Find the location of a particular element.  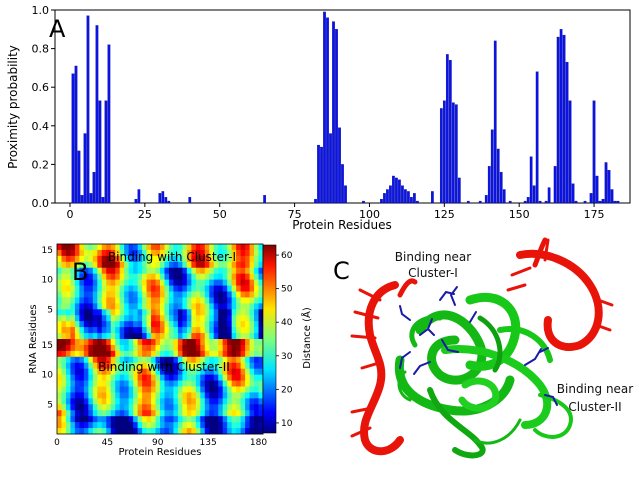

x-tick-label: 25 is located at coordinates (145, 214).